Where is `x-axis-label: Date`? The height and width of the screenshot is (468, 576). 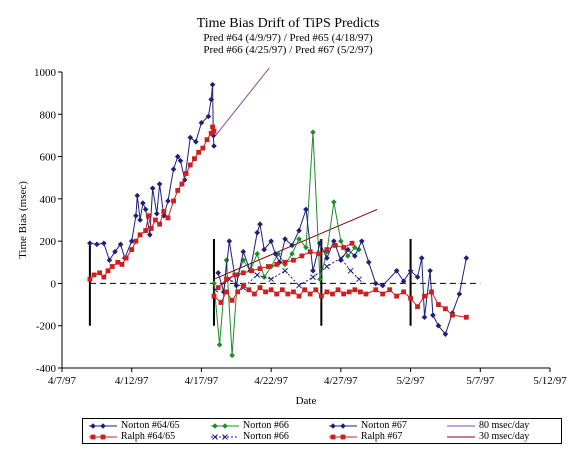
x-axis-label: Date is located at coordinates (306, 401).